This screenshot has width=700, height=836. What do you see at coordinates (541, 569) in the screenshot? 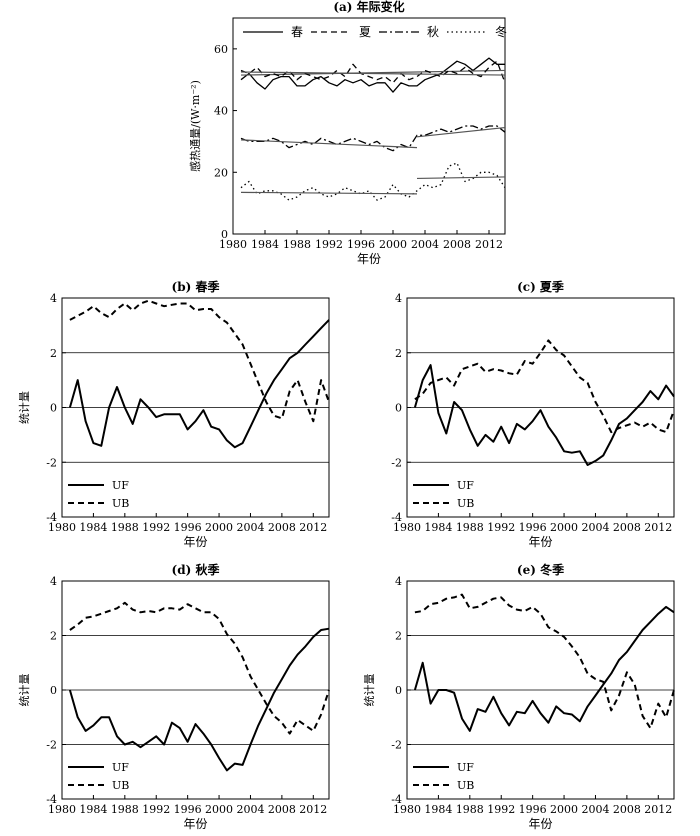
I see `panel-title: (e) 冬季` at bounding box center [541, 569].